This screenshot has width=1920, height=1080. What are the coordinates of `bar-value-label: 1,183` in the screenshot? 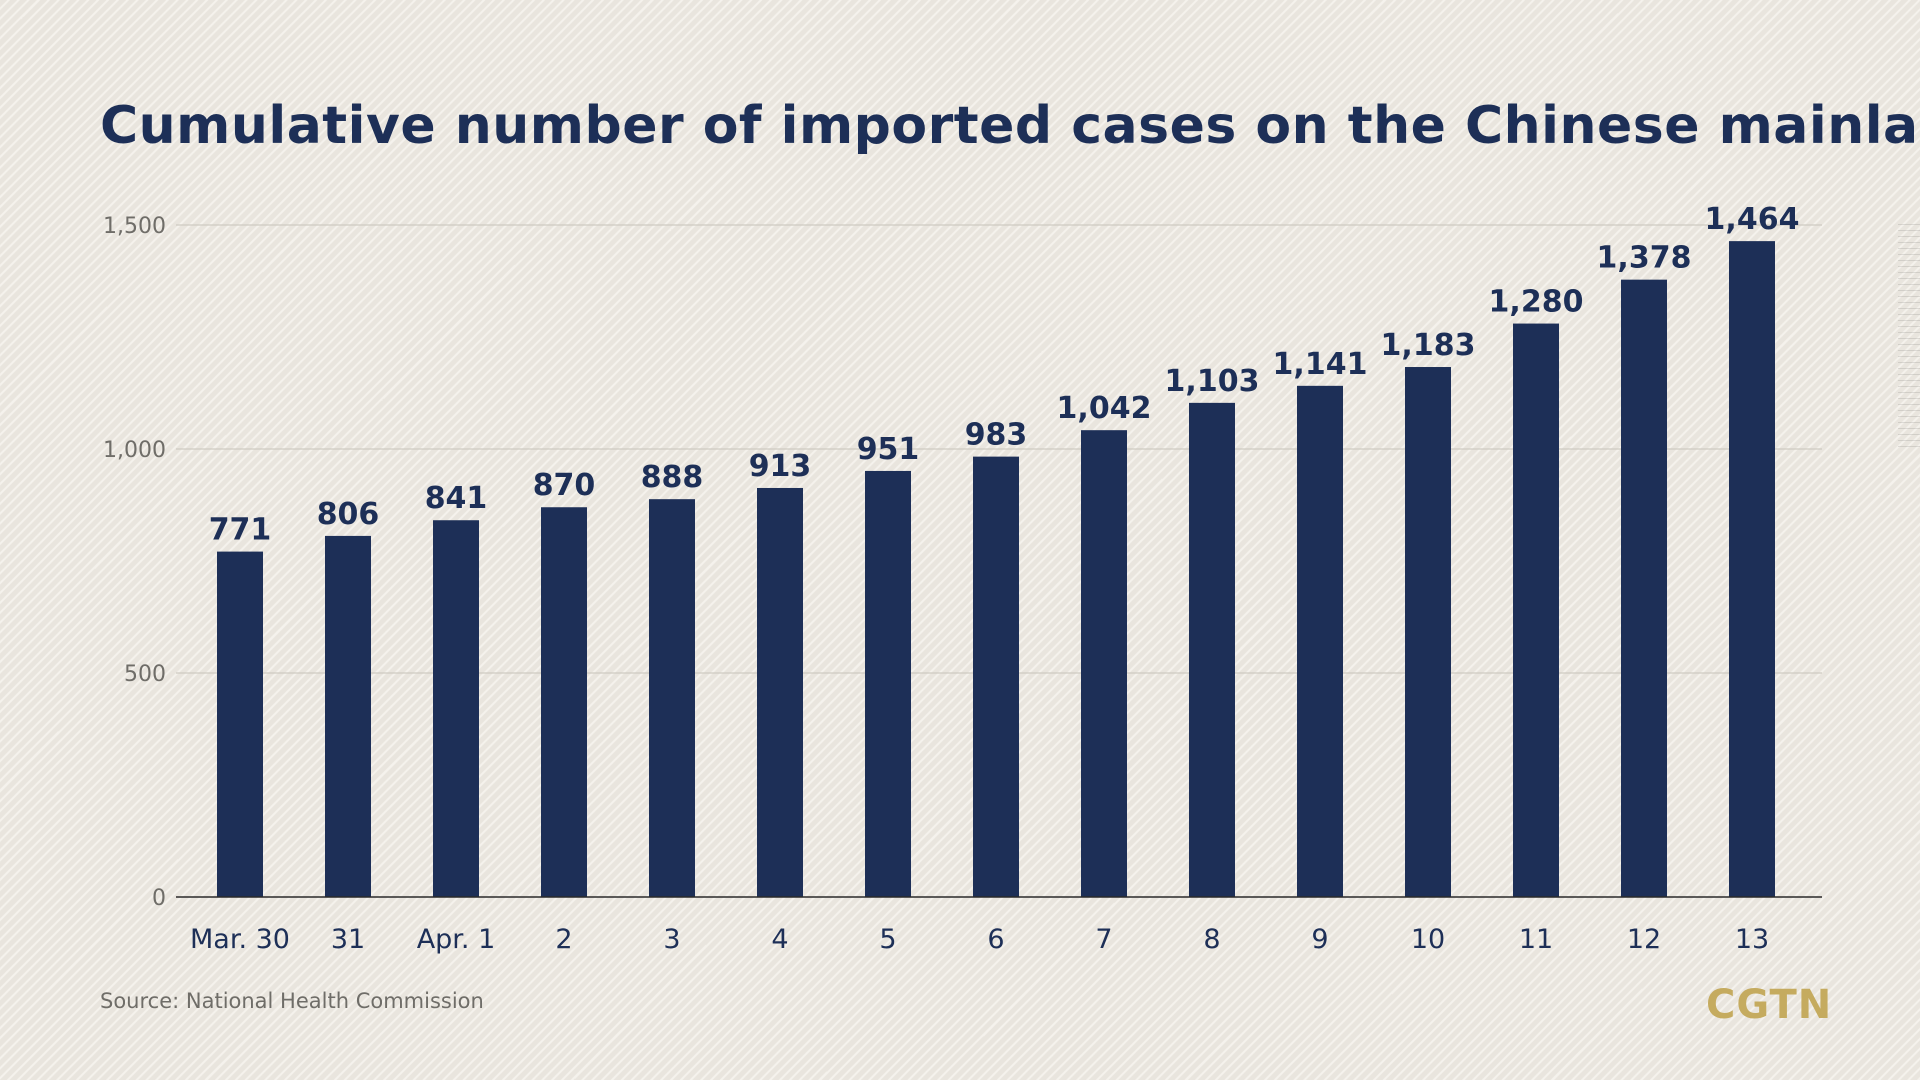 It's located at (1428, 345).